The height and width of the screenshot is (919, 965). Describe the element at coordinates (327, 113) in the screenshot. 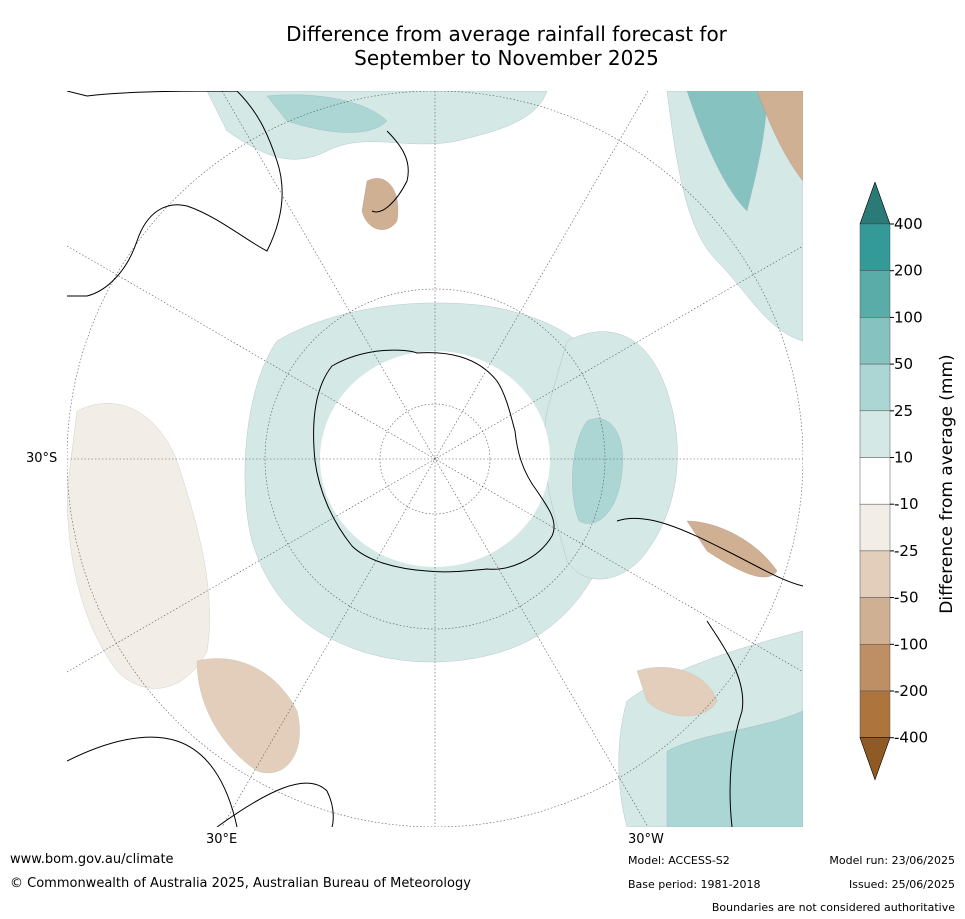

I see `teal-anomaly-north-mid` at that location.